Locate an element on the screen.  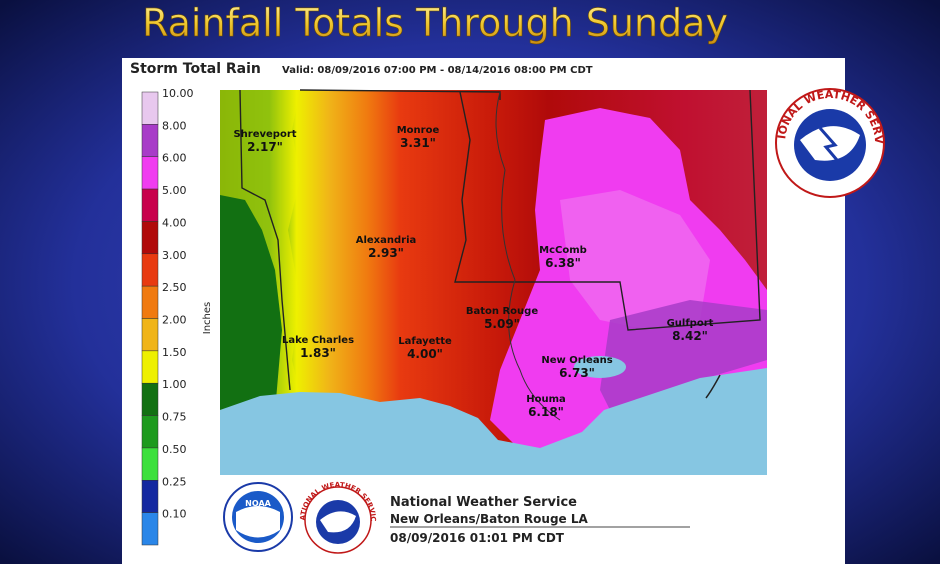
city-amount: 4.00" is located at coordinates (425, 354).